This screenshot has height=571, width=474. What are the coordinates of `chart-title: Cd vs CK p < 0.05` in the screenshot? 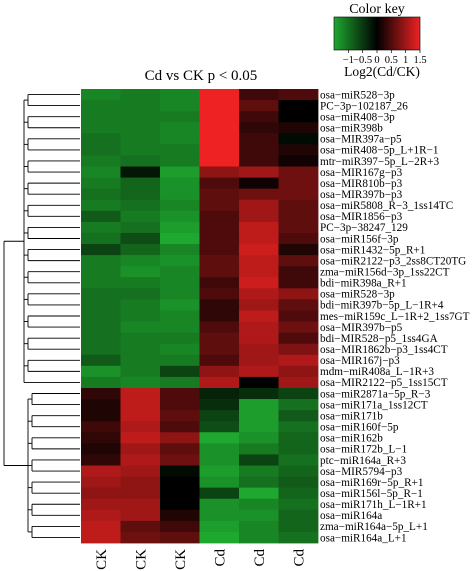 It's located at (201, 76).